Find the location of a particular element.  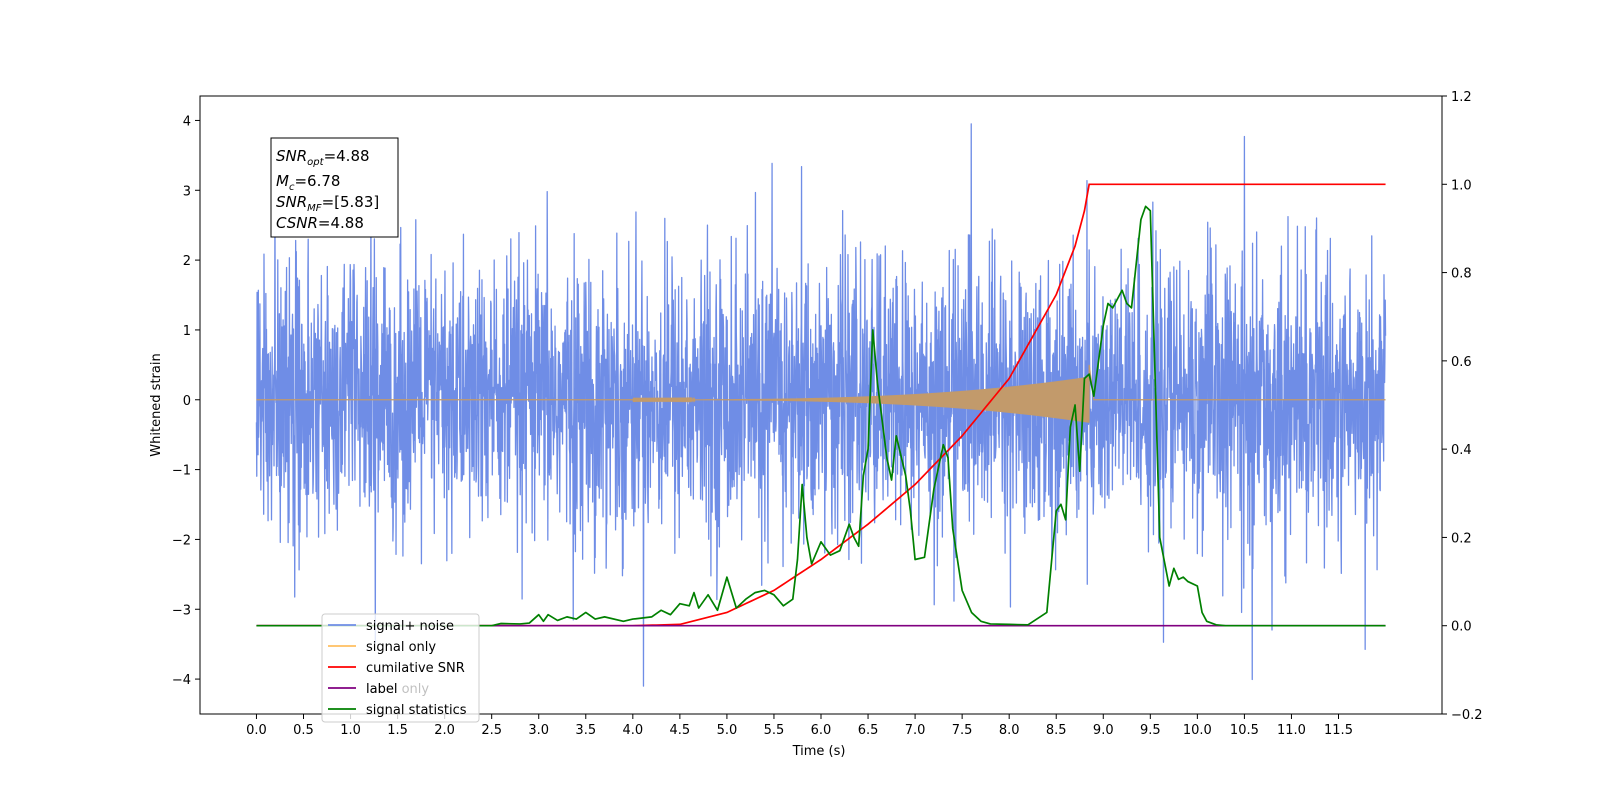

y2-tick-label: 0.8 is located at coordinates (1461, 274).